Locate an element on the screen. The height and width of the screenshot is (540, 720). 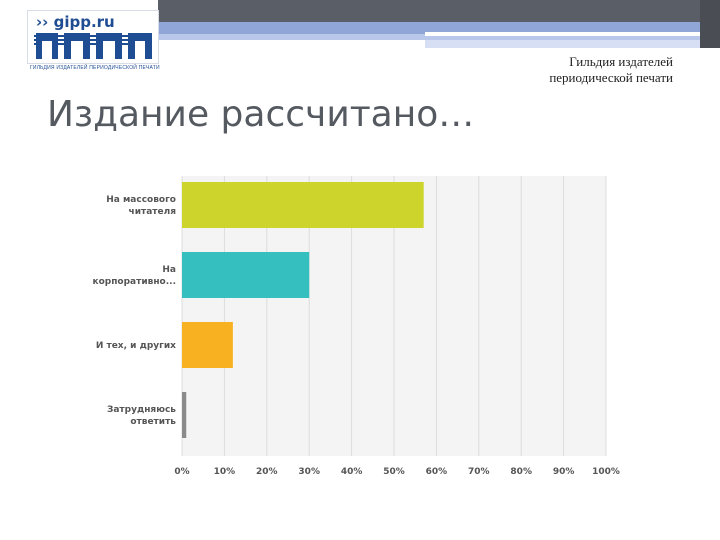
x-tick-label: 0% is located at coordinates (181, 472).